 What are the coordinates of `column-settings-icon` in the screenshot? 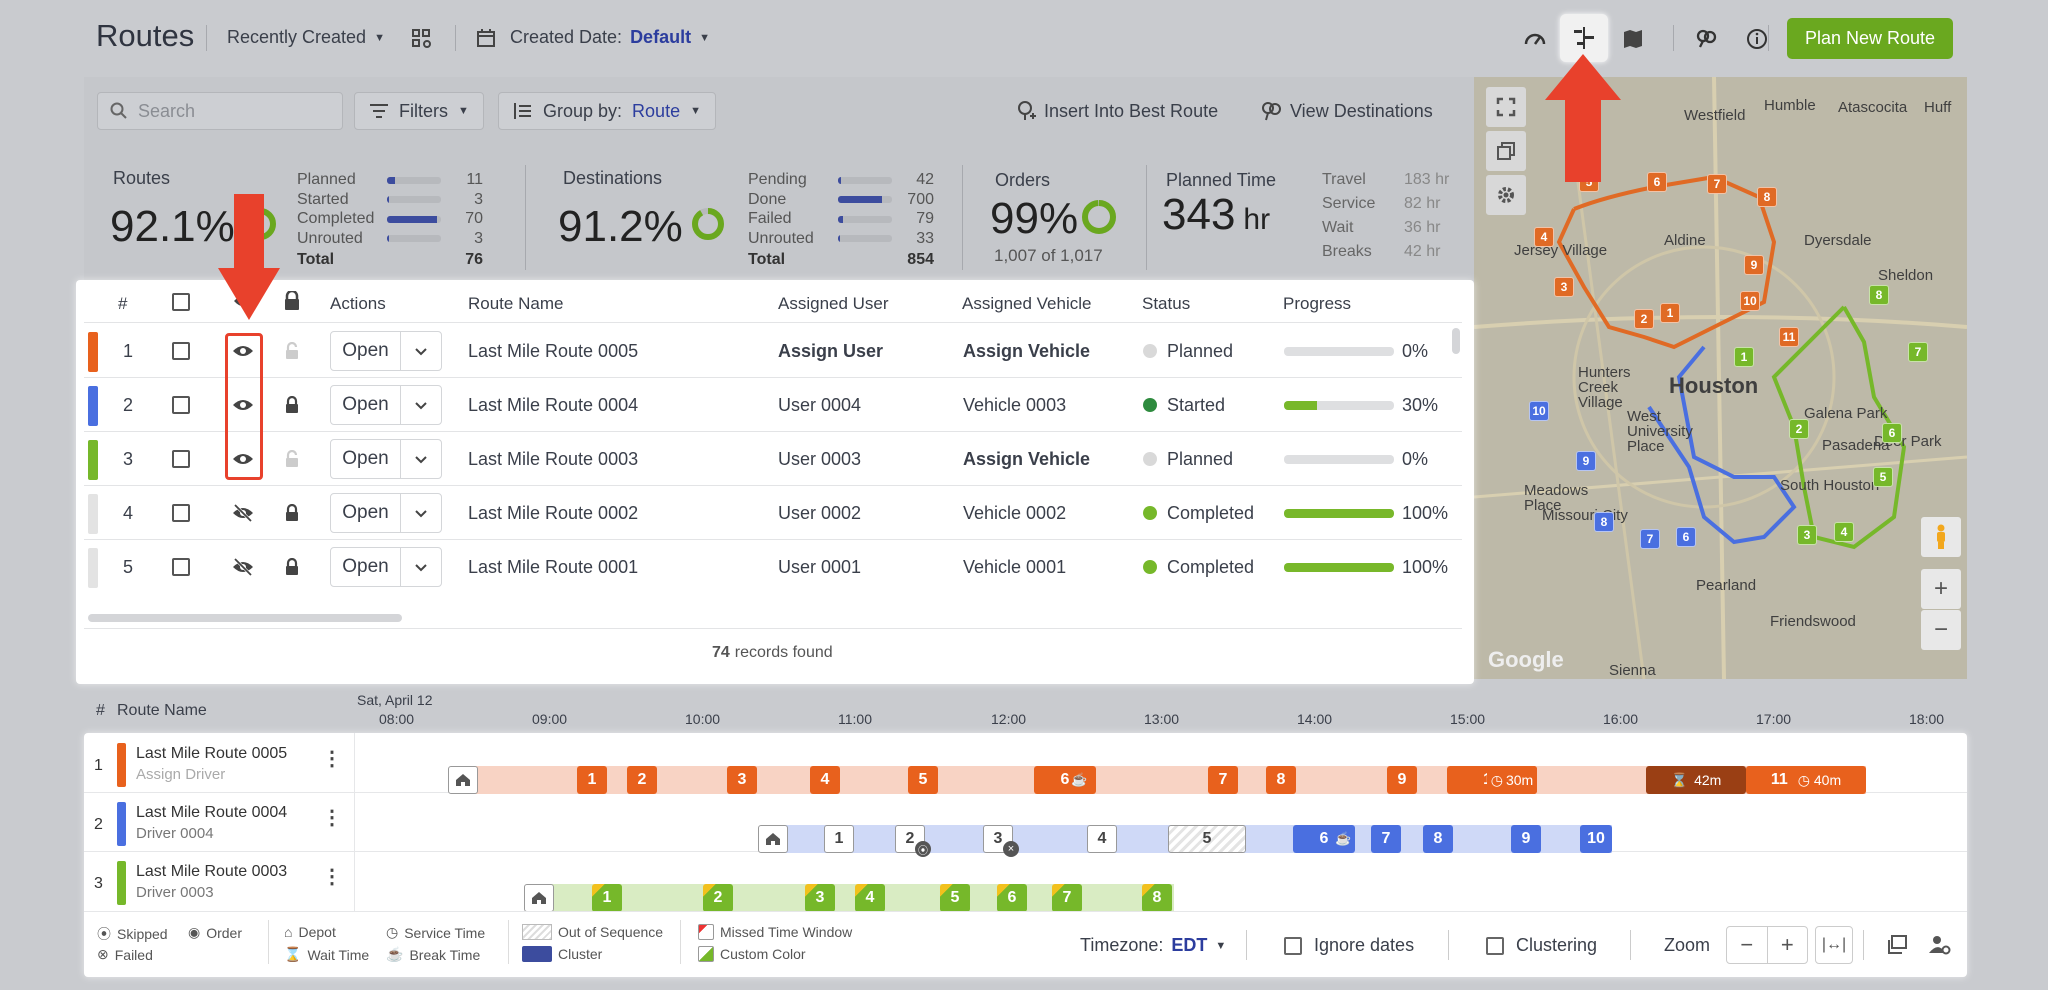 It's located at (422, 39).